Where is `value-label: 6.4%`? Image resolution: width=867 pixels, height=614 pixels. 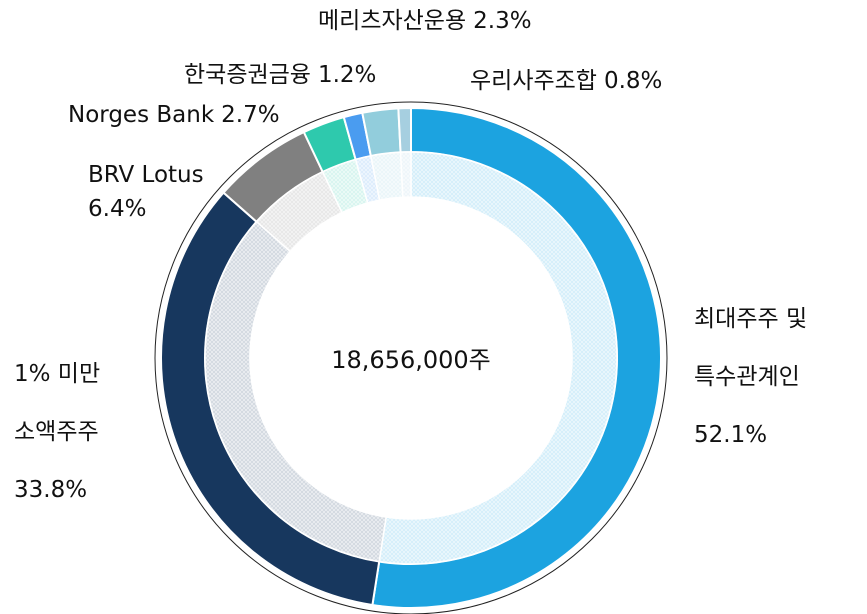
value-label: 6.4% is located at coordinates (117, 209).